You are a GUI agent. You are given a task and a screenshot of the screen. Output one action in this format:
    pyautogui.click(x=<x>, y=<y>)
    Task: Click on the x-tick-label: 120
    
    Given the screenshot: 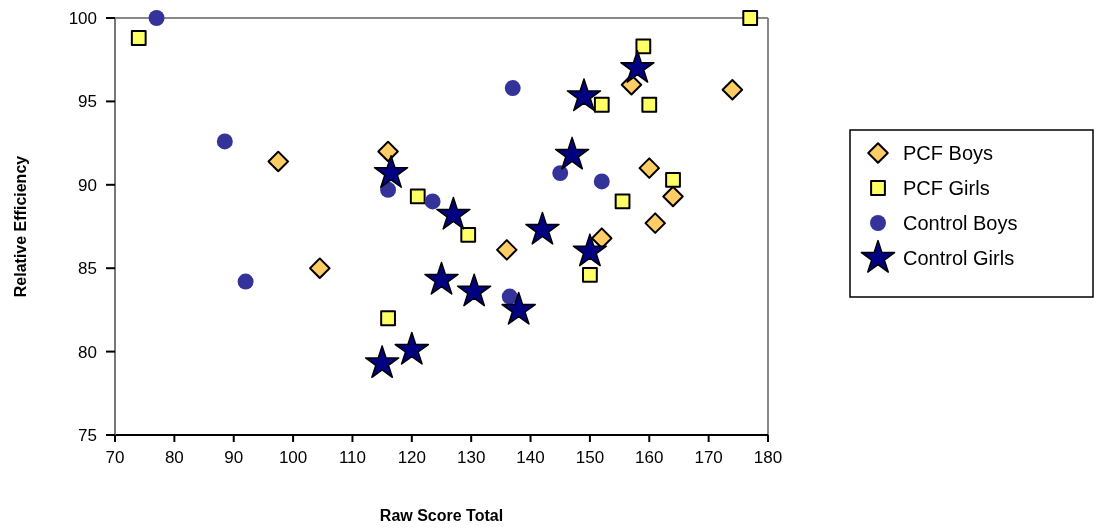 What is the action you would take?
    pyautogui.click(x=412, y=457)
    